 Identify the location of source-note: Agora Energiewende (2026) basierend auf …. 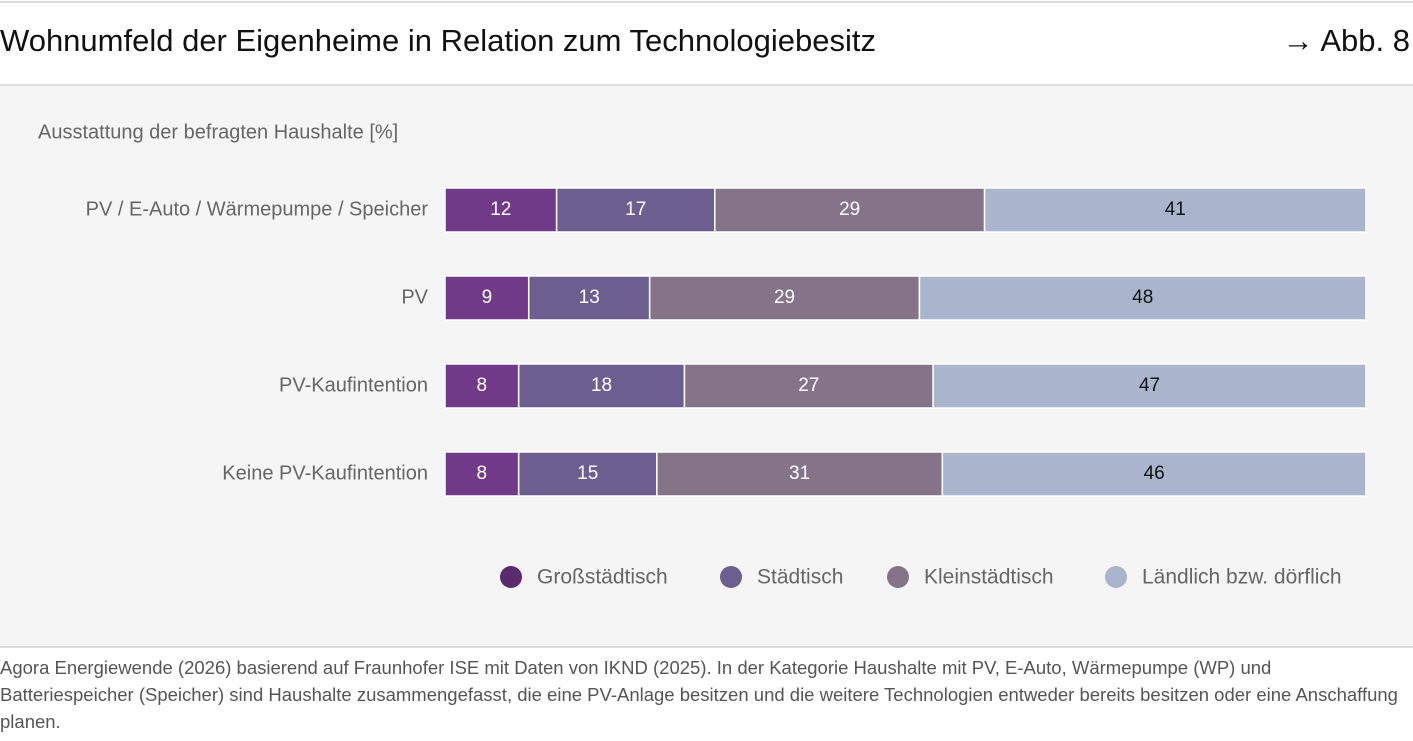
(699, 694).